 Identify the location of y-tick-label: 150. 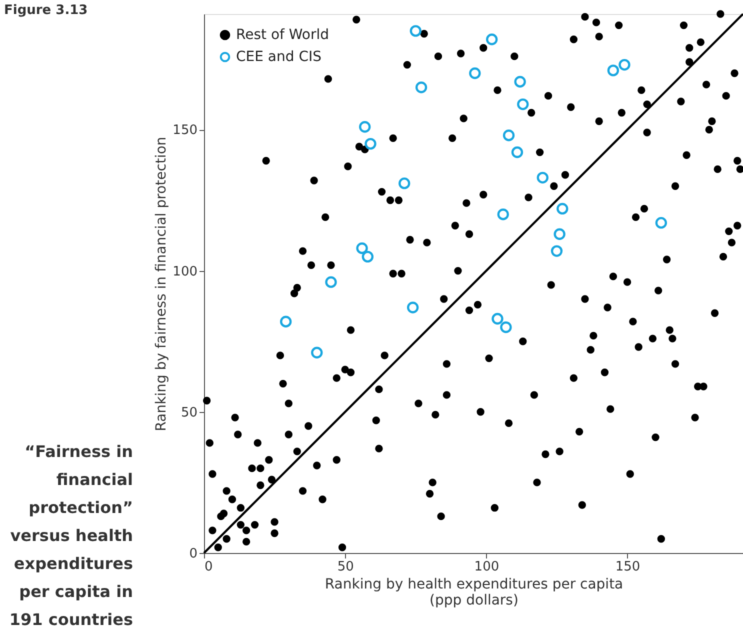
(185, 130).